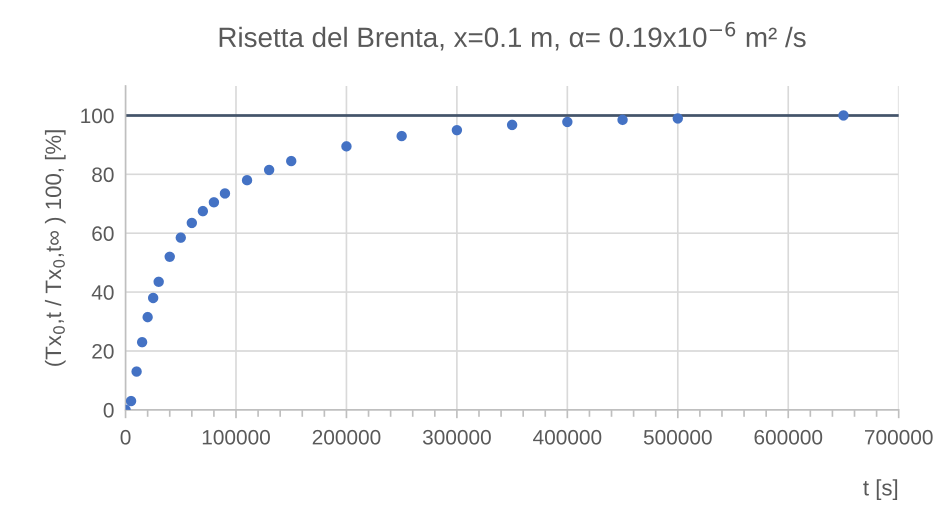 The image size is (944, 506). I want to click on y-tick-label: 40, so click(103, 292).